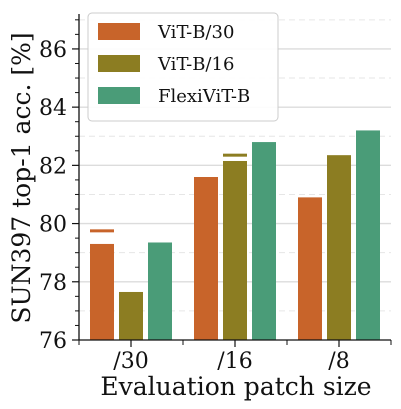 The image size is (401, 409). What do you see at coordinates (21, 177) in the screenshot?
I see `y-axis-label: SUN397 top-1 acc. [%]` at bounding box center [21, 177].